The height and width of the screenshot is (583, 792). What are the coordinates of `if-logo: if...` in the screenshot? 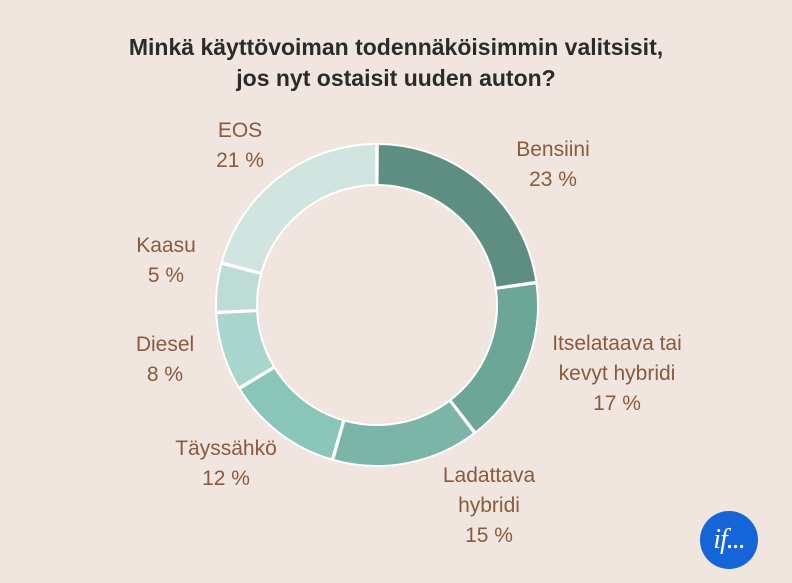 It's located at (729, 540).